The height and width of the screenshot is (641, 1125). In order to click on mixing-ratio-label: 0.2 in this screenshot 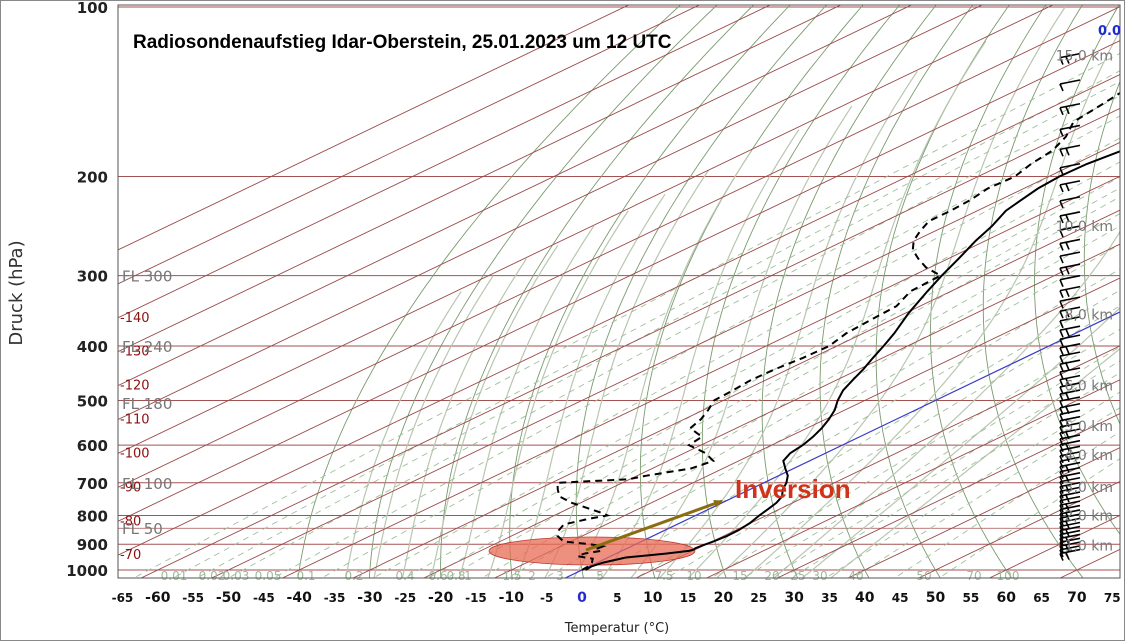, I will do `click(353, 576)`.